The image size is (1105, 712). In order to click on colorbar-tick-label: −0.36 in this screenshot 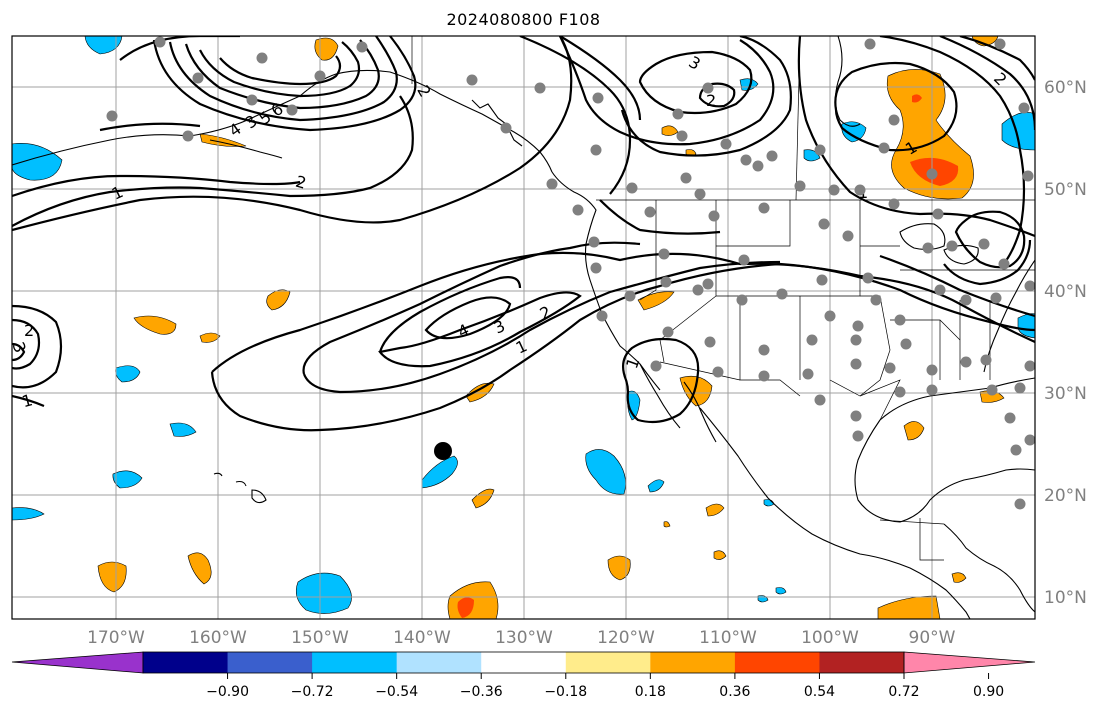, I will do `click(481, 692)`.